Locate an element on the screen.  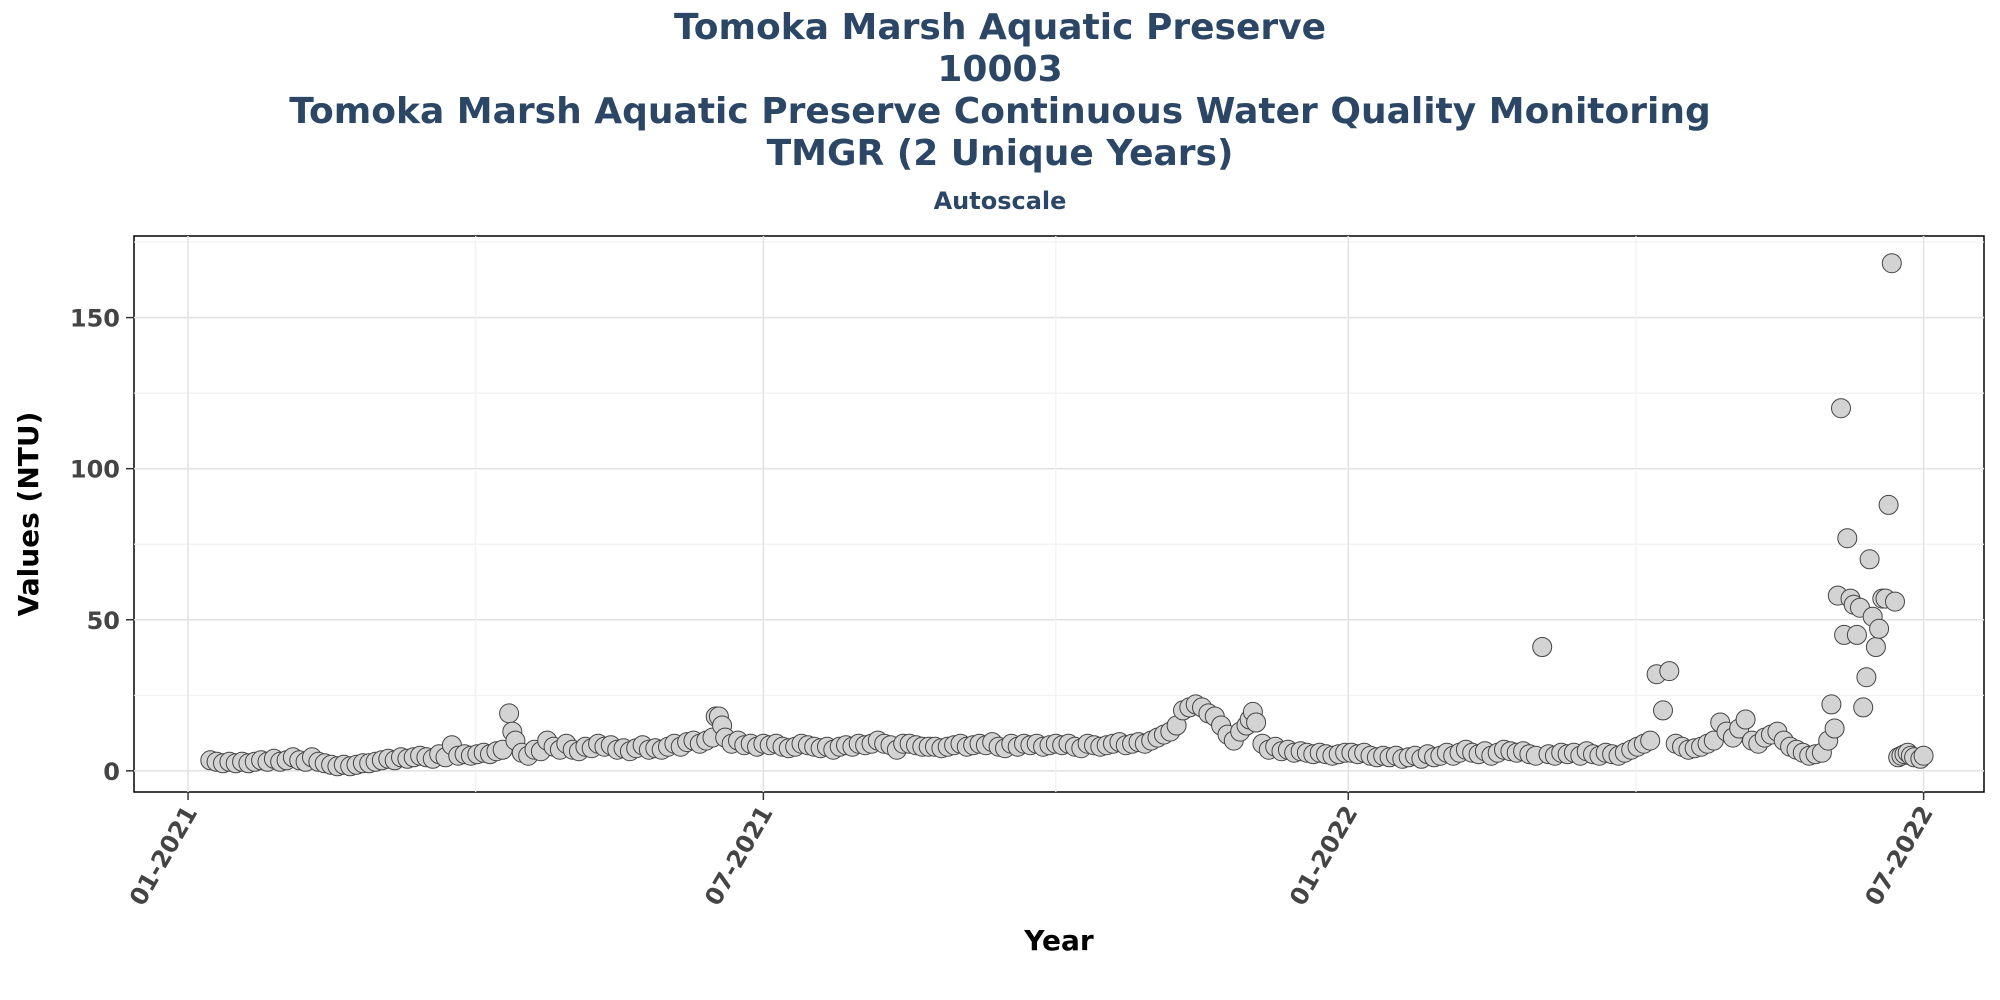
y-tick-label: 0 is located at coordinates (111, 772).